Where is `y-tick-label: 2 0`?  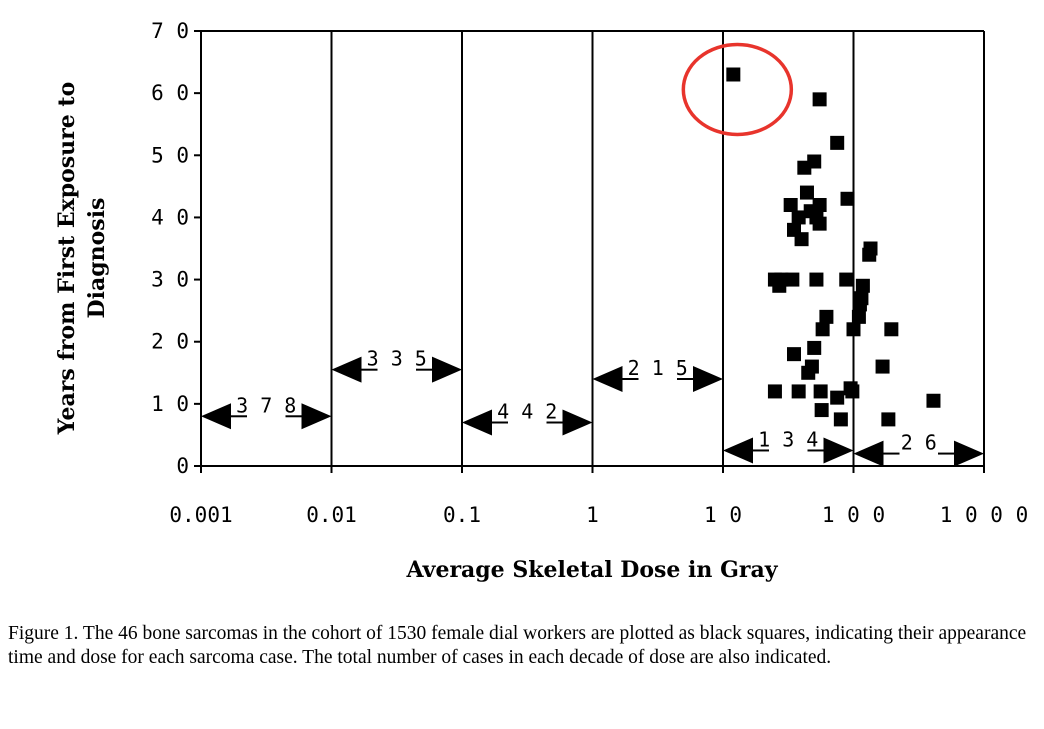
y-tick-label: 2 0 is located at coordinates (170, 342).